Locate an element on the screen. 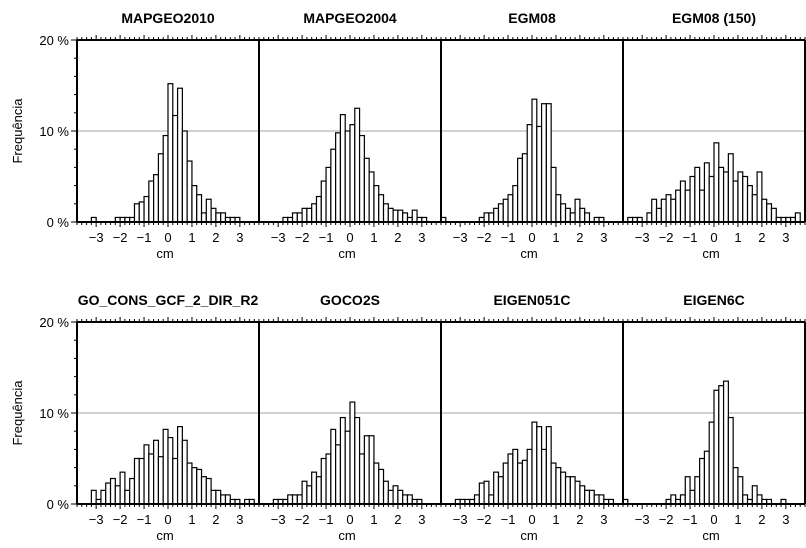 The image size is (806, 548). panel-title: EIGEN051C is located at coordinates (531, 300).